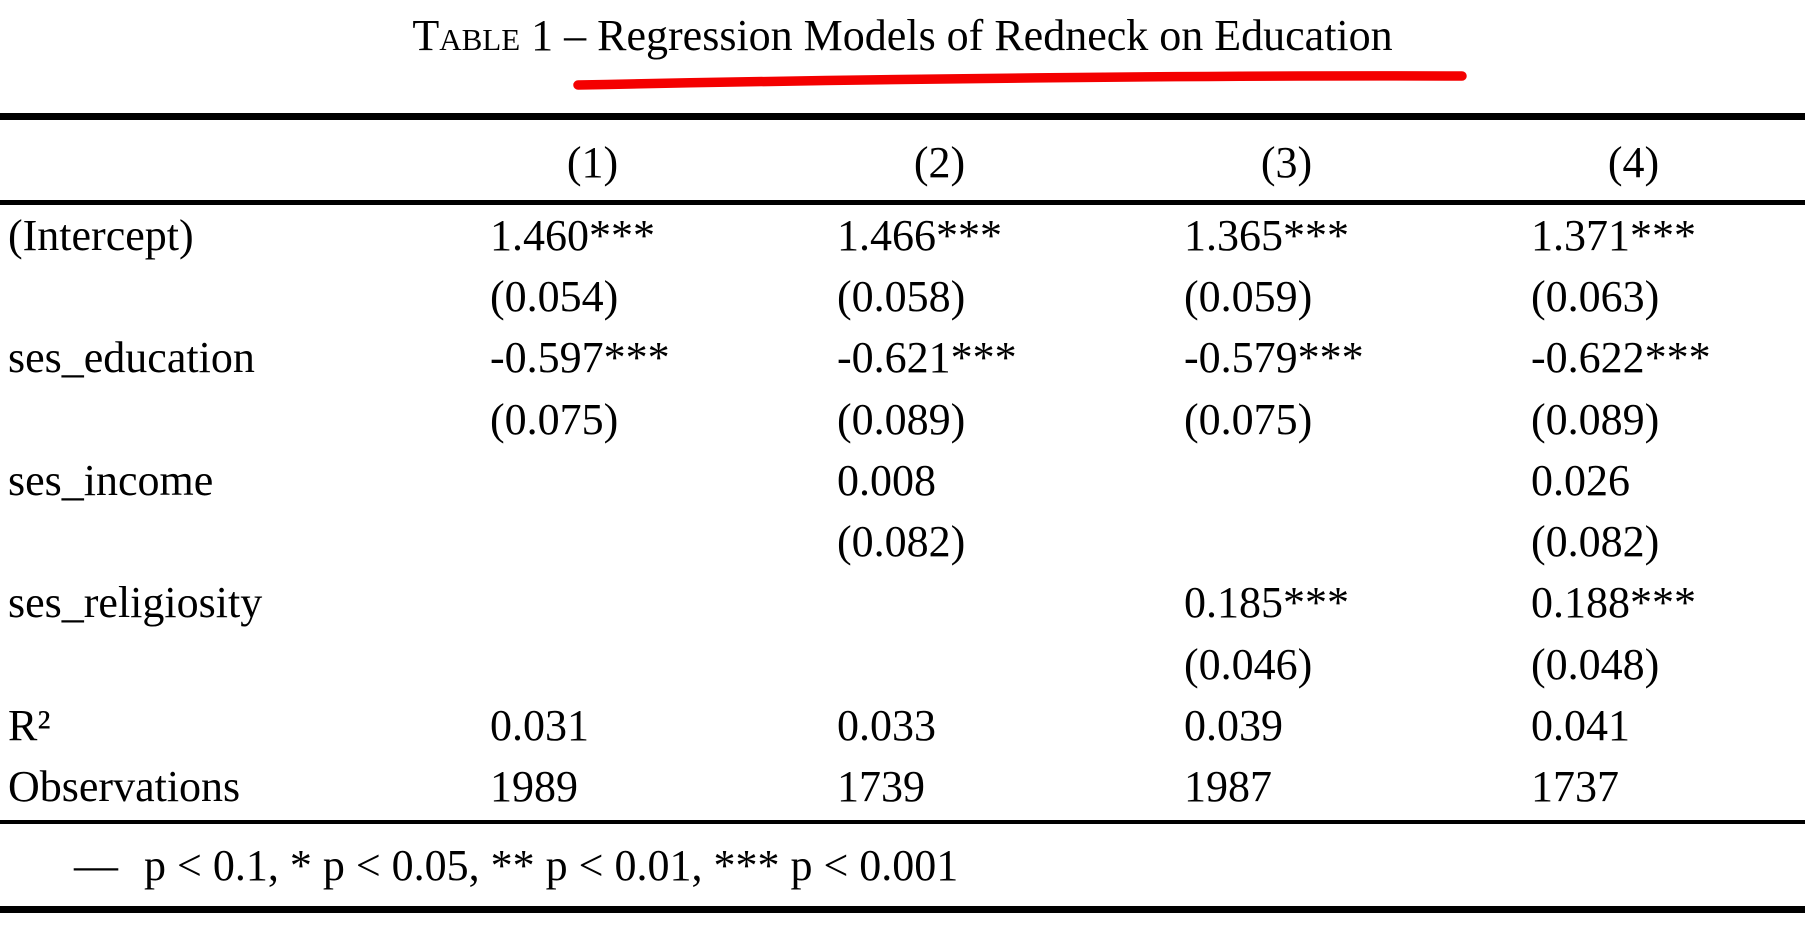  I want to click on table-cell: 1.460***, so click(572, 235).